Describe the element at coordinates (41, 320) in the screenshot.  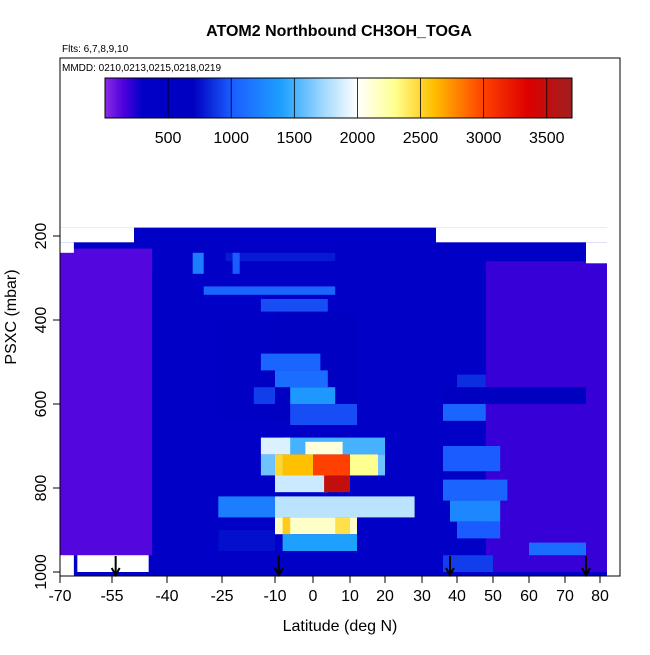
I see `y-tick-label: 400` at that location.